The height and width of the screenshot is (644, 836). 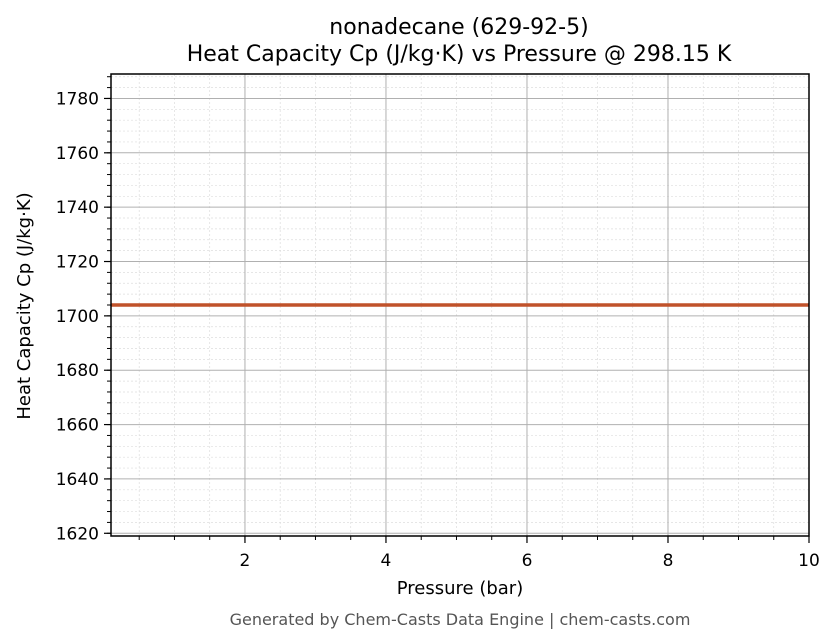 What do you see at coordinates (809, 561) in the screenshot?
I see `x-tick-label: 10` at bounding box center [809, 561].